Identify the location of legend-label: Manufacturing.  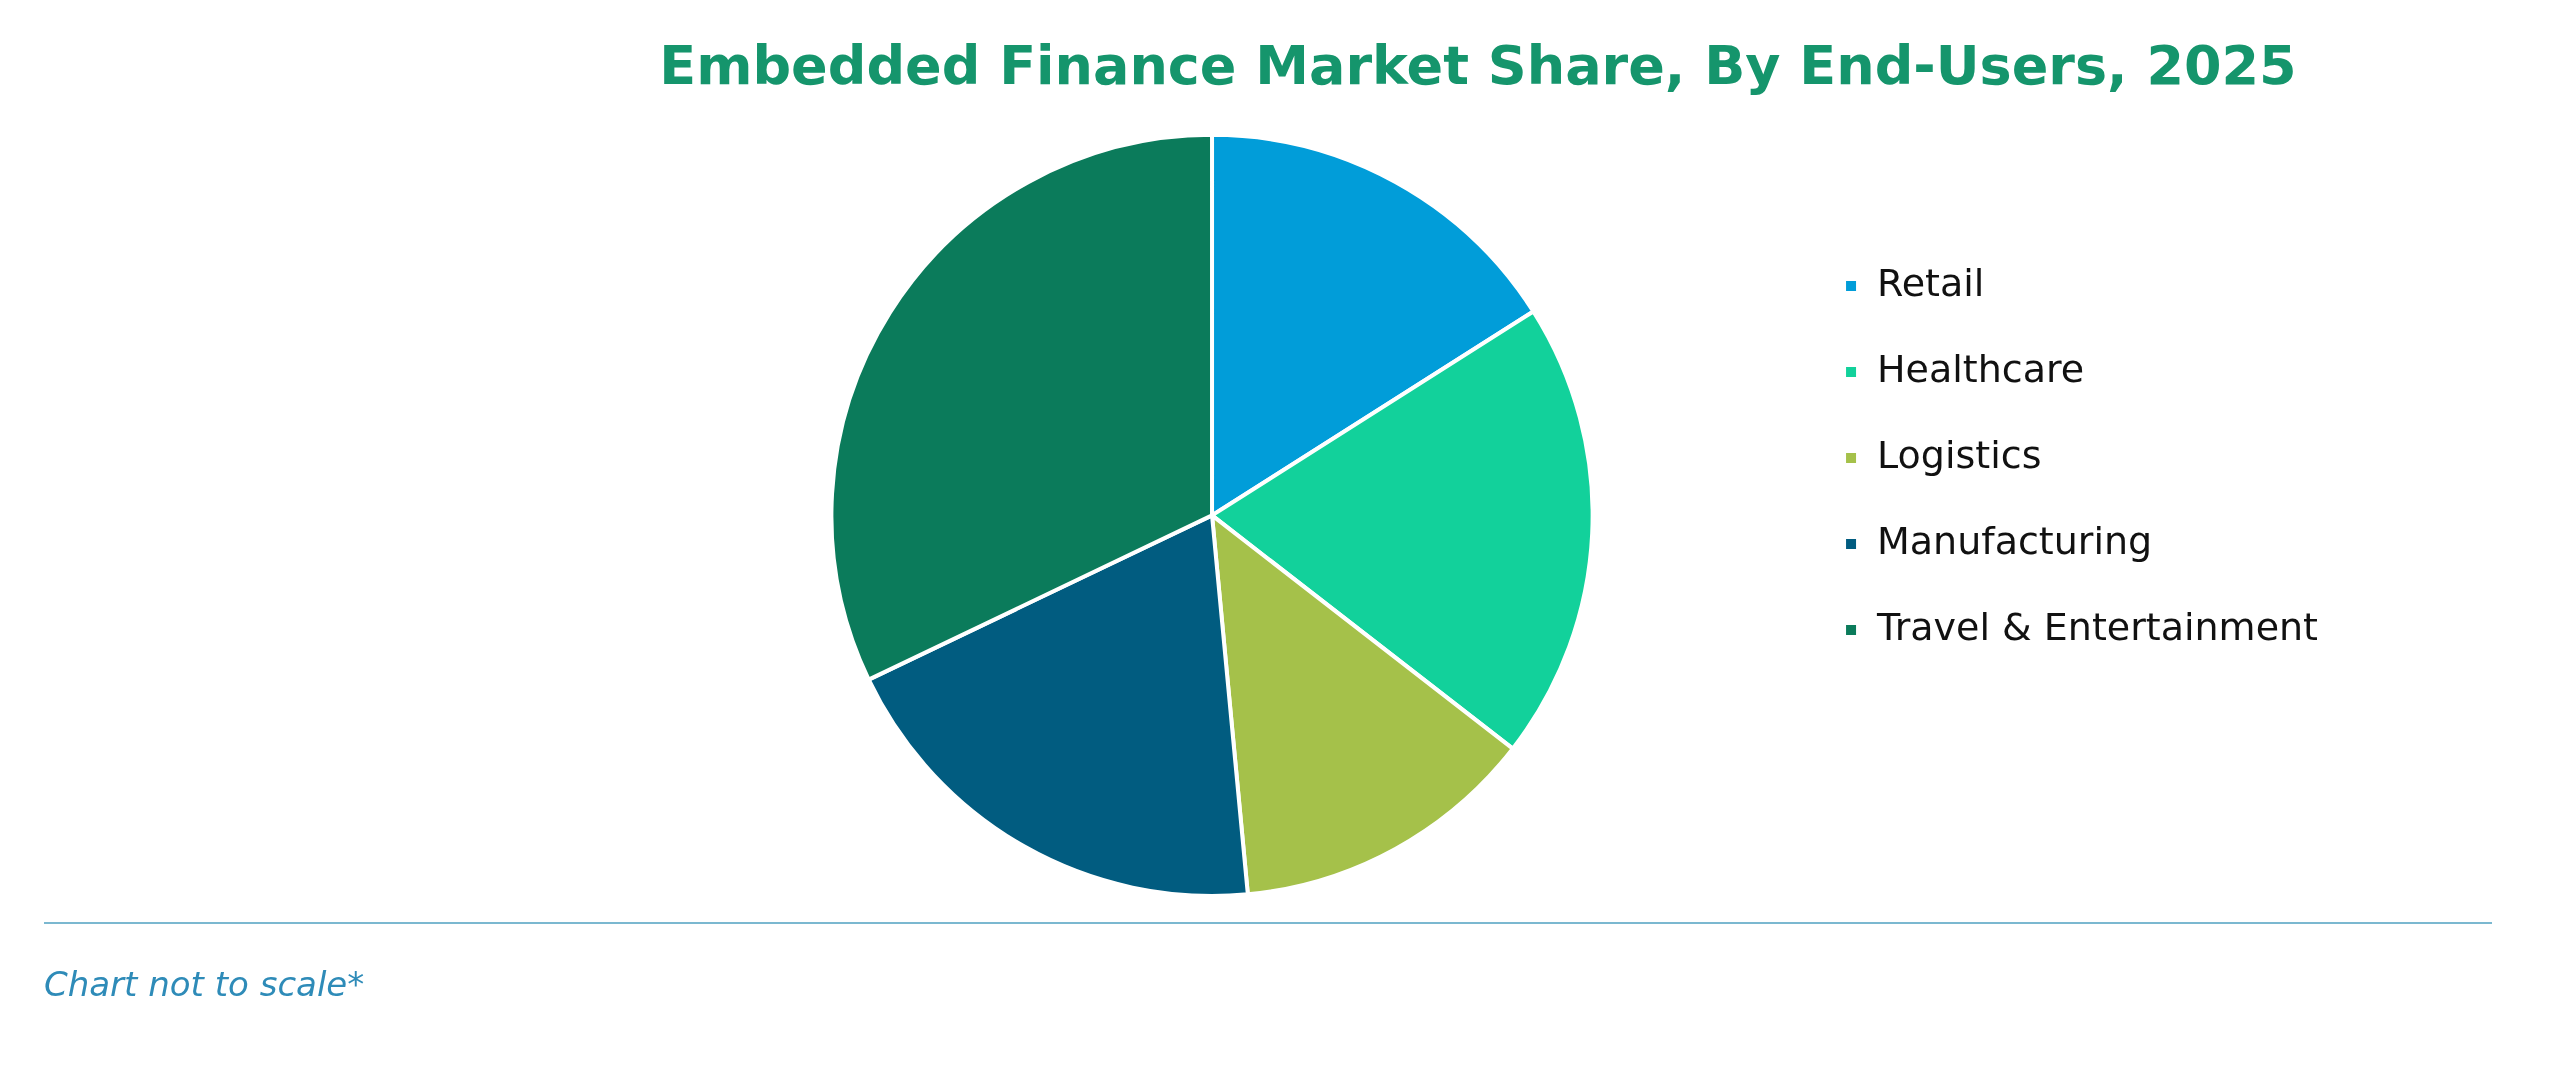
(2015, 540).